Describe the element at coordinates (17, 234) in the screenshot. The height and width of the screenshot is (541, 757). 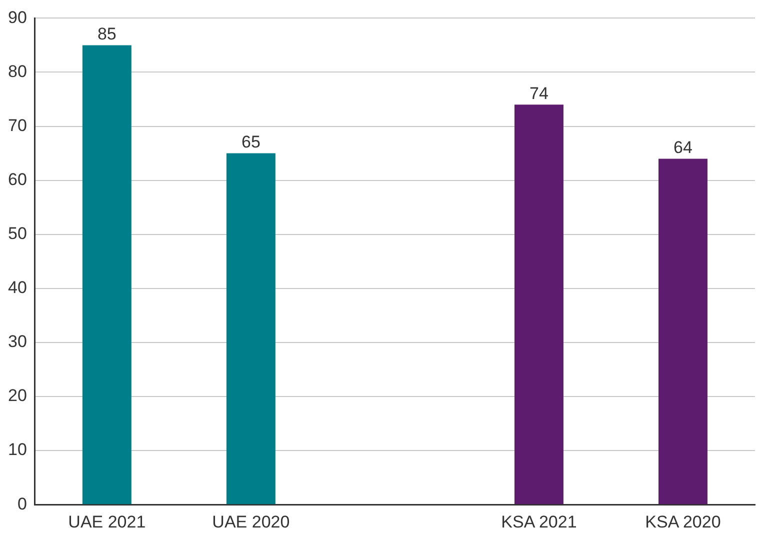
I see `y-tick-label: 50` at that location.